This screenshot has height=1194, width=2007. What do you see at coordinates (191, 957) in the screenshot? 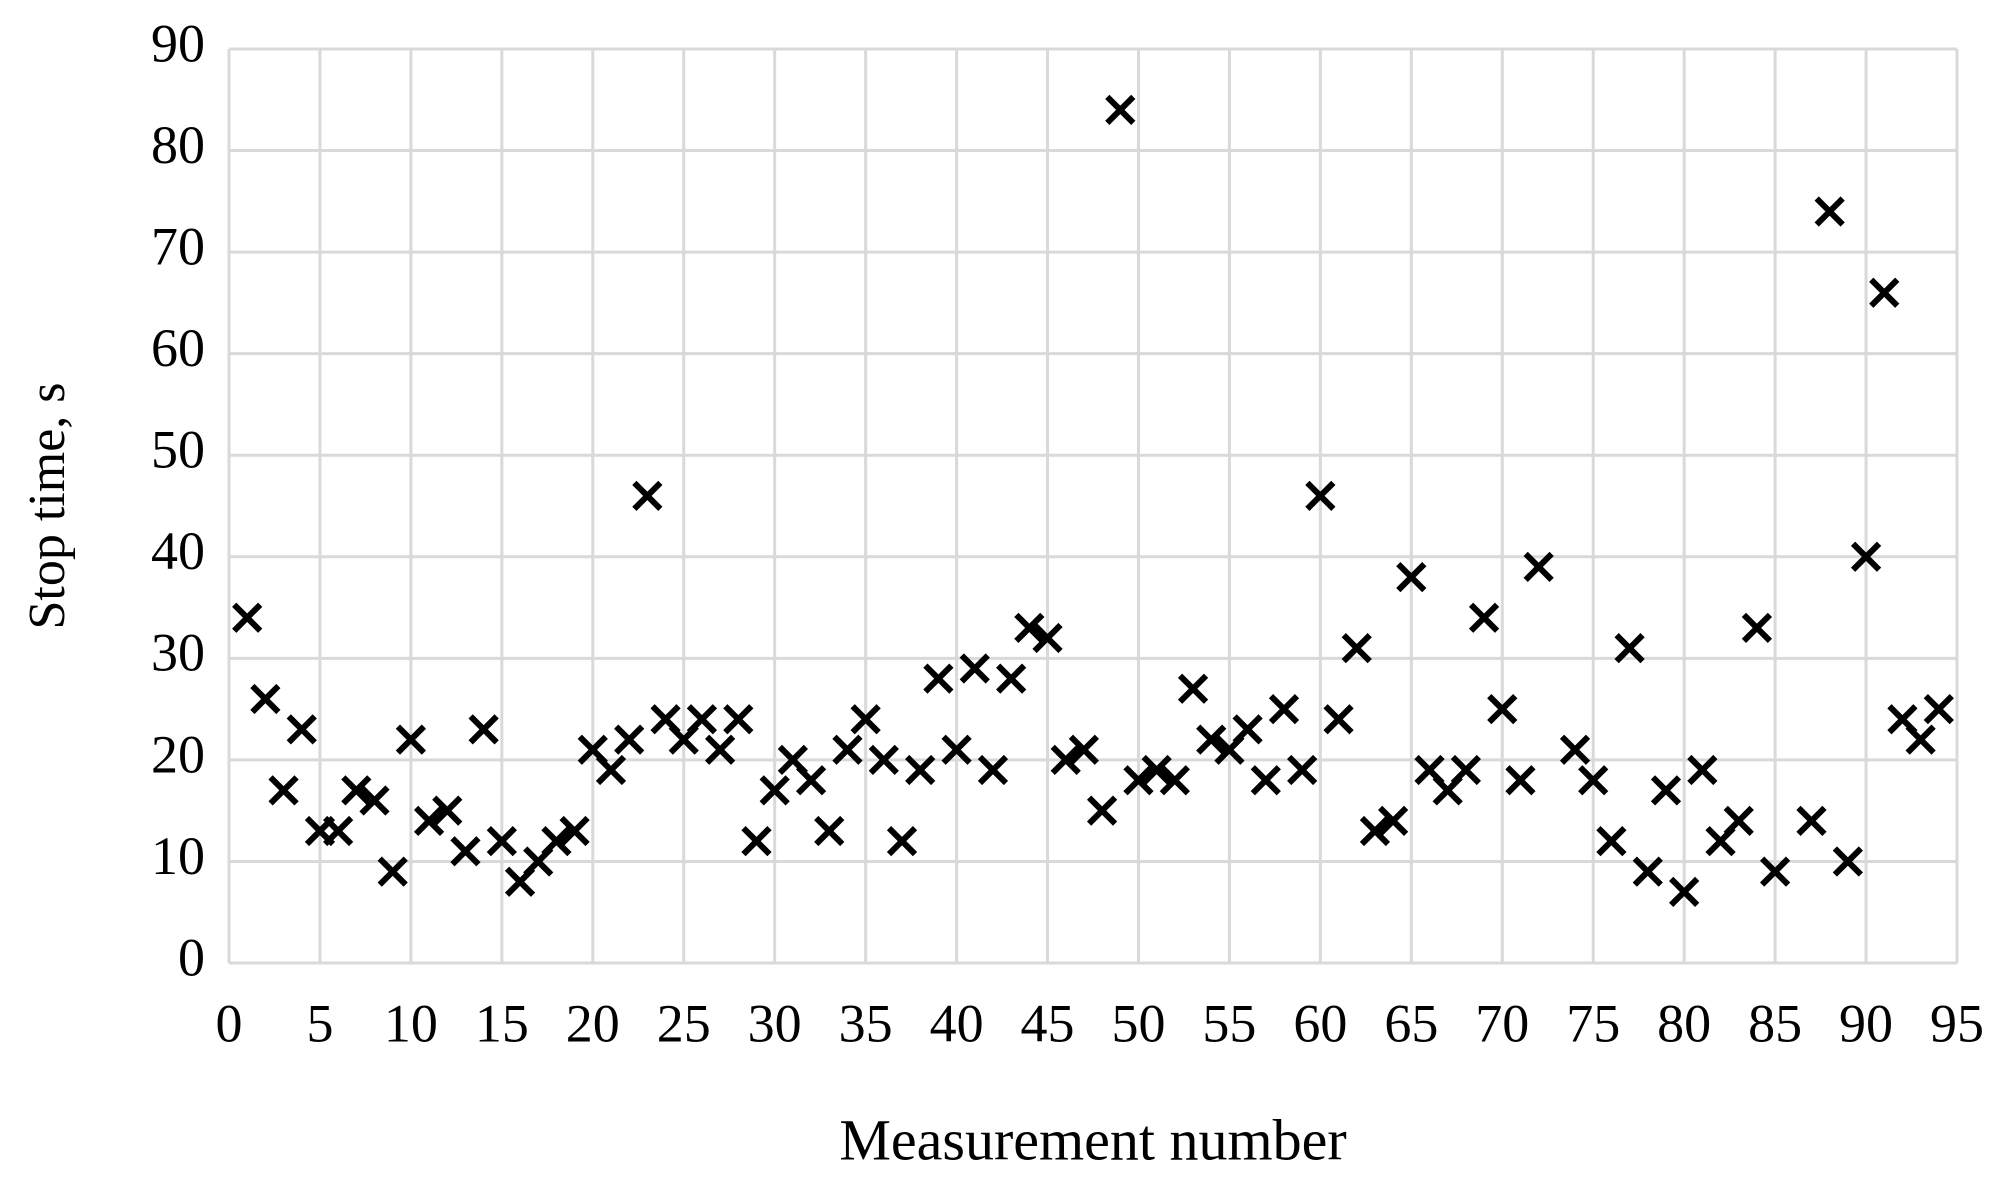
I see `y-tick-label: 0` at bounding box center [191, 957].